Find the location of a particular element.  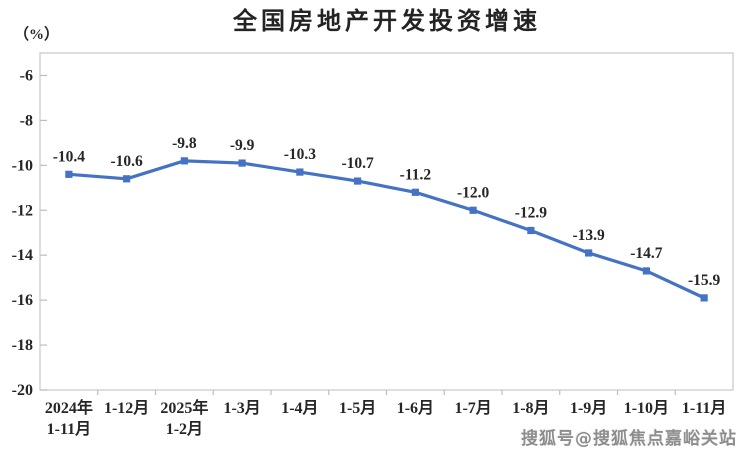

y-tick-label: -14 is located at coordinates (22, 255).